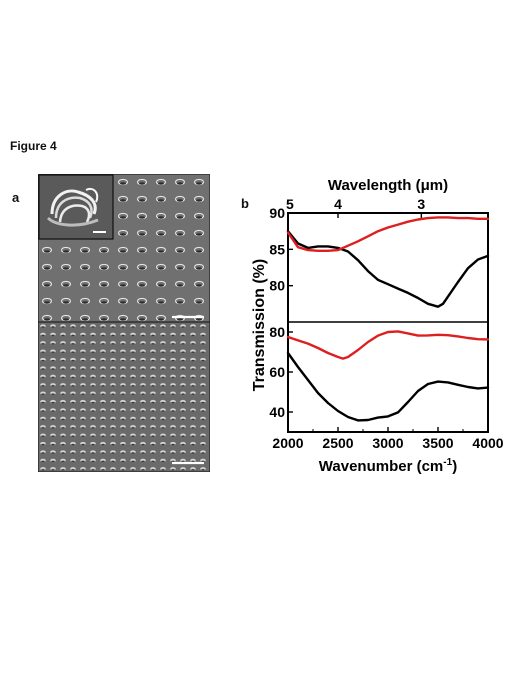 The height and width of the screenshot is (685, 514). I want to click on y-tick-label-bottom: 80, so click(277, 332).